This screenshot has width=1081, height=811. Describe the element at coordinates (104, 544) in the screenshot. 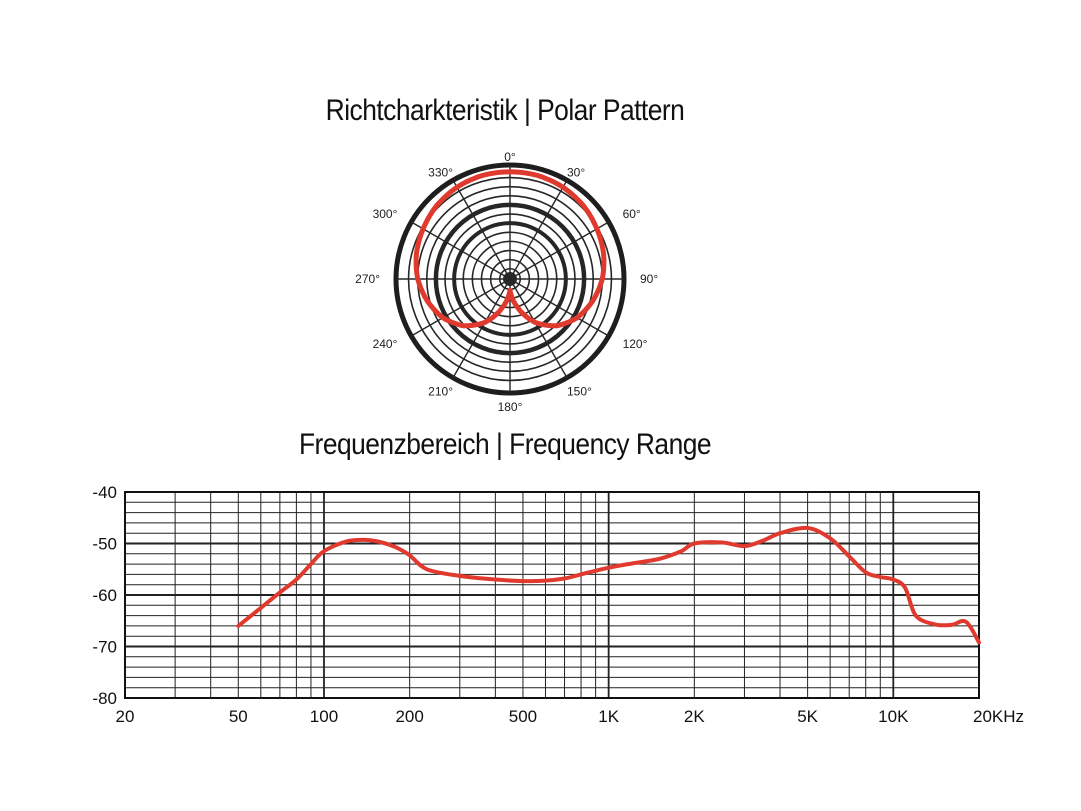

I see `y-tick-label: -50` at that location.